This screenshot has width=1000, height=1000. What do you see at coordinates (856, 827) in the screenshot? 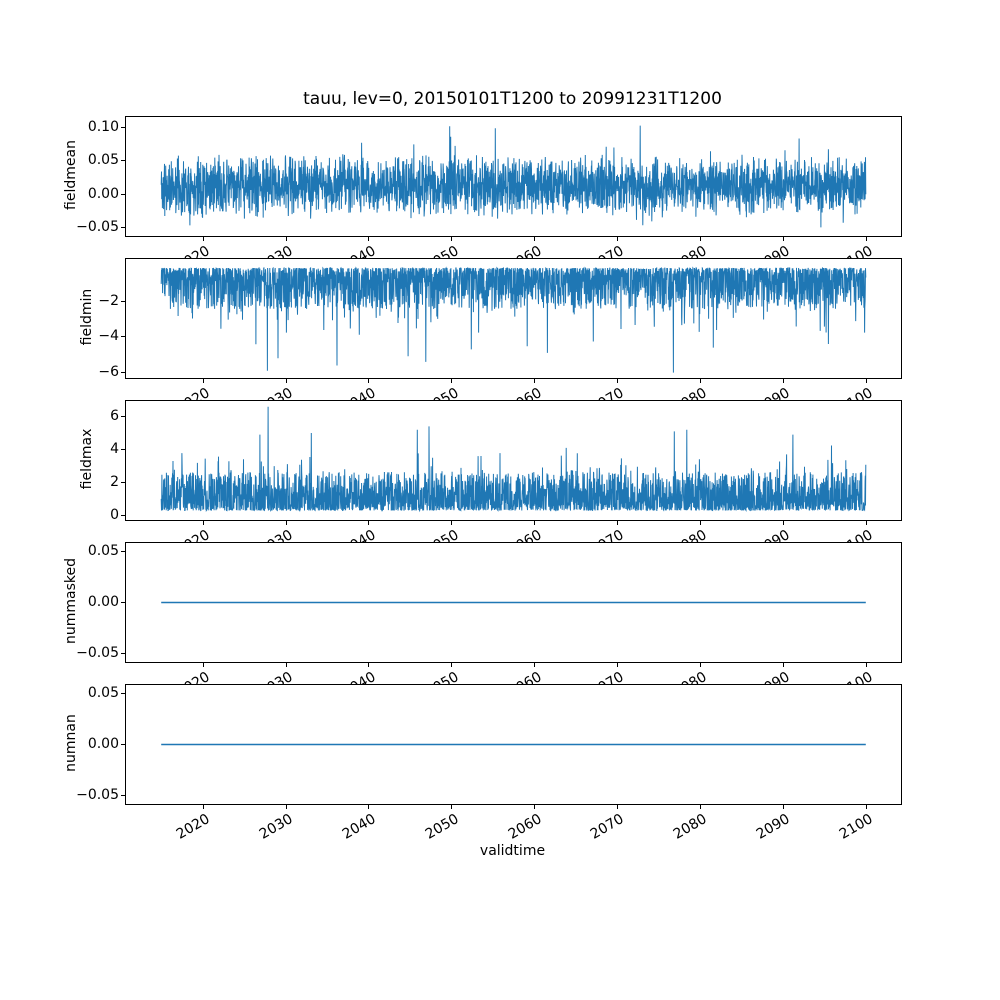
I see `x-tick-label: 2100` at bounding box center [856, 827].